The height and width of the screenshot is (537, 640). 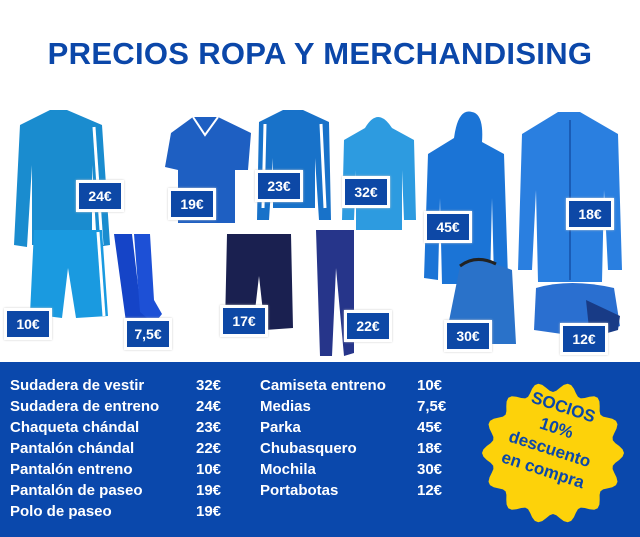 What do you see at coordinates (76, 490) in the screenshot?
I see `price-list-item-name: Pantalón de paseo` at bounding box center [76, 490].